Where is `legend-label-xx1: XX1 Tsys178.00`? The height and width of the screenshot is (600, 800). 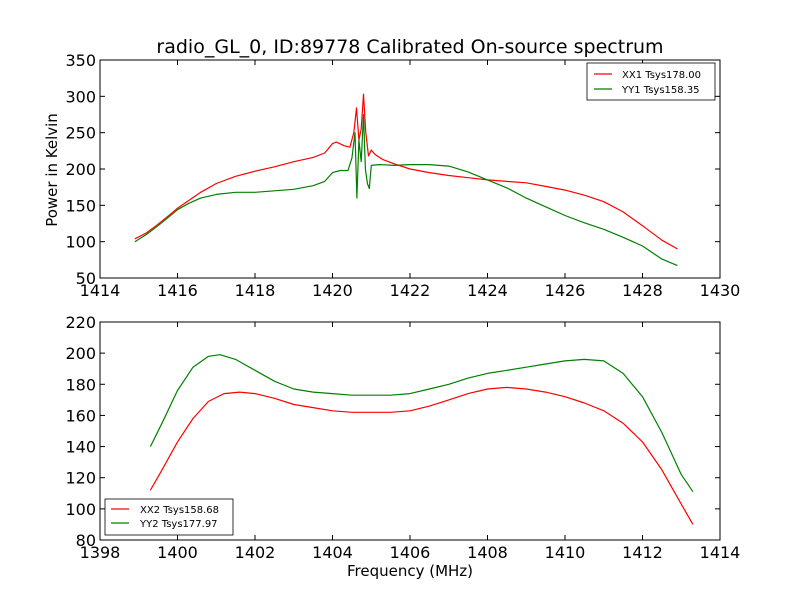
legend-label-xx1: XX1 Tsys178.00 is located at coordinates (661, 75).